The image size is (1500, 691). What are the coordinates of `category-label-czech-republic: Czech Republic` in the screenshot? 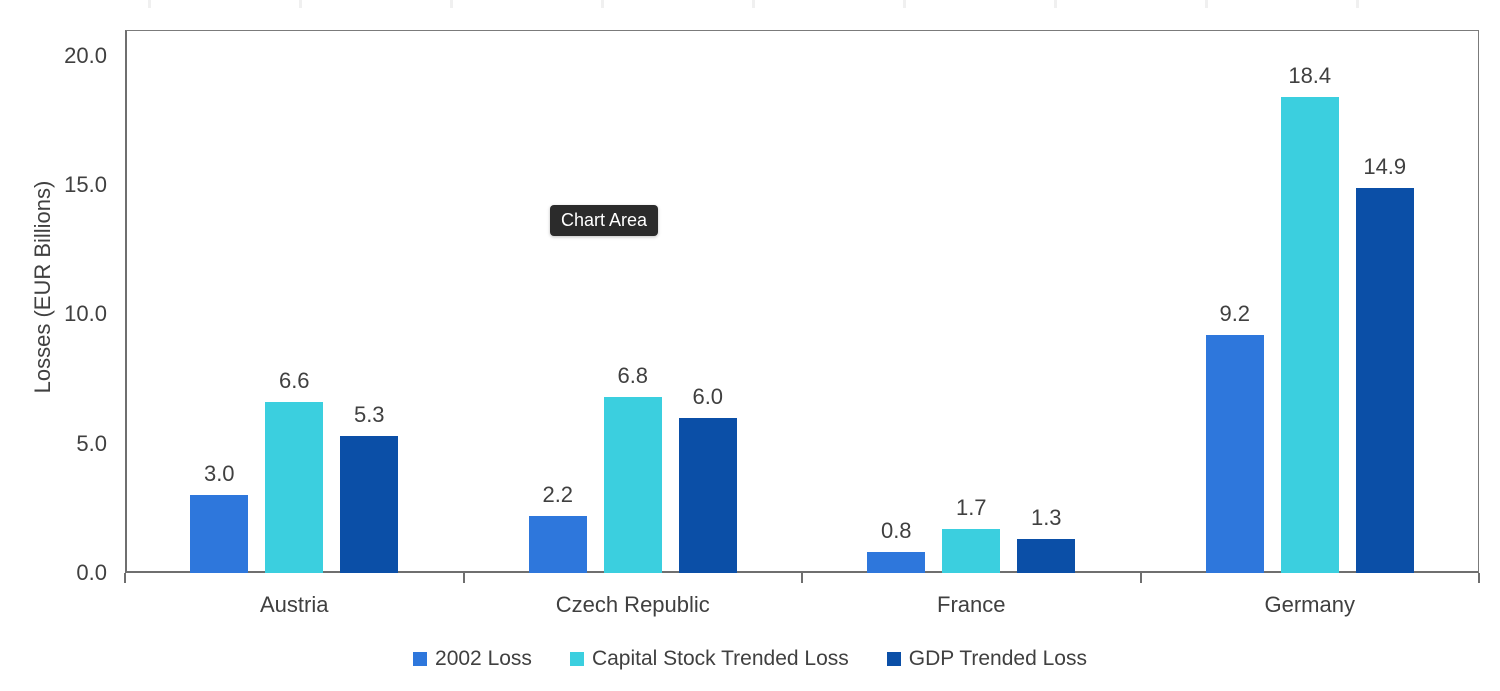 It's located at (632, 604).